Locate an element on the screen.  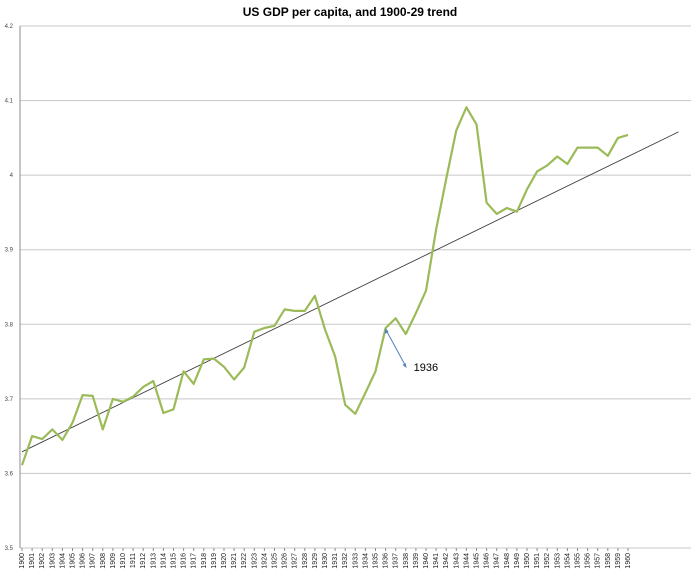
x-tick-label: 1942 is located at coordinates (446, 561).